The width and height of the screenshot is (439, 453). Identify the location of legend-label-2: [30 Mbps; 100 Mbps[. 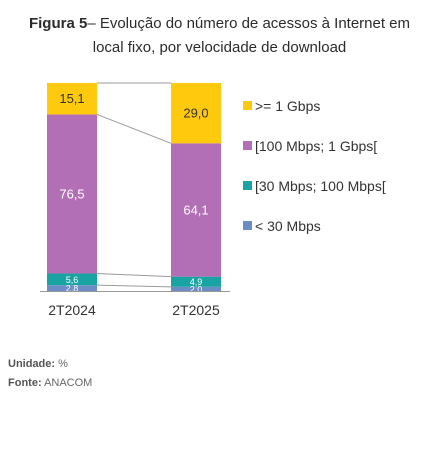
(320, 186).